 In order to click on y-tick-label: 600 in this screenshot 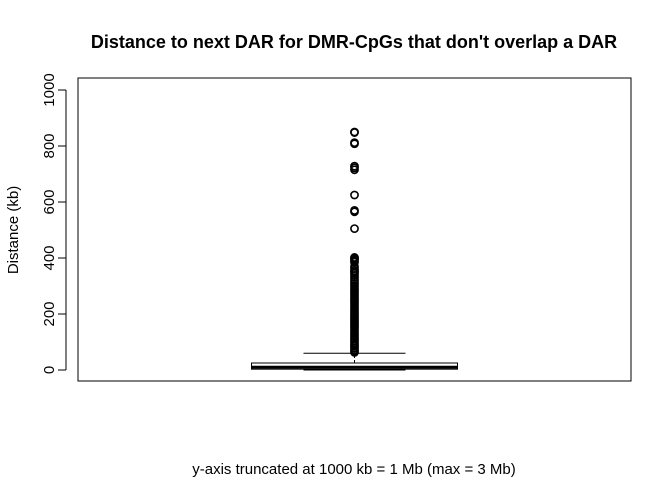, I will do `click(49, 201)`.